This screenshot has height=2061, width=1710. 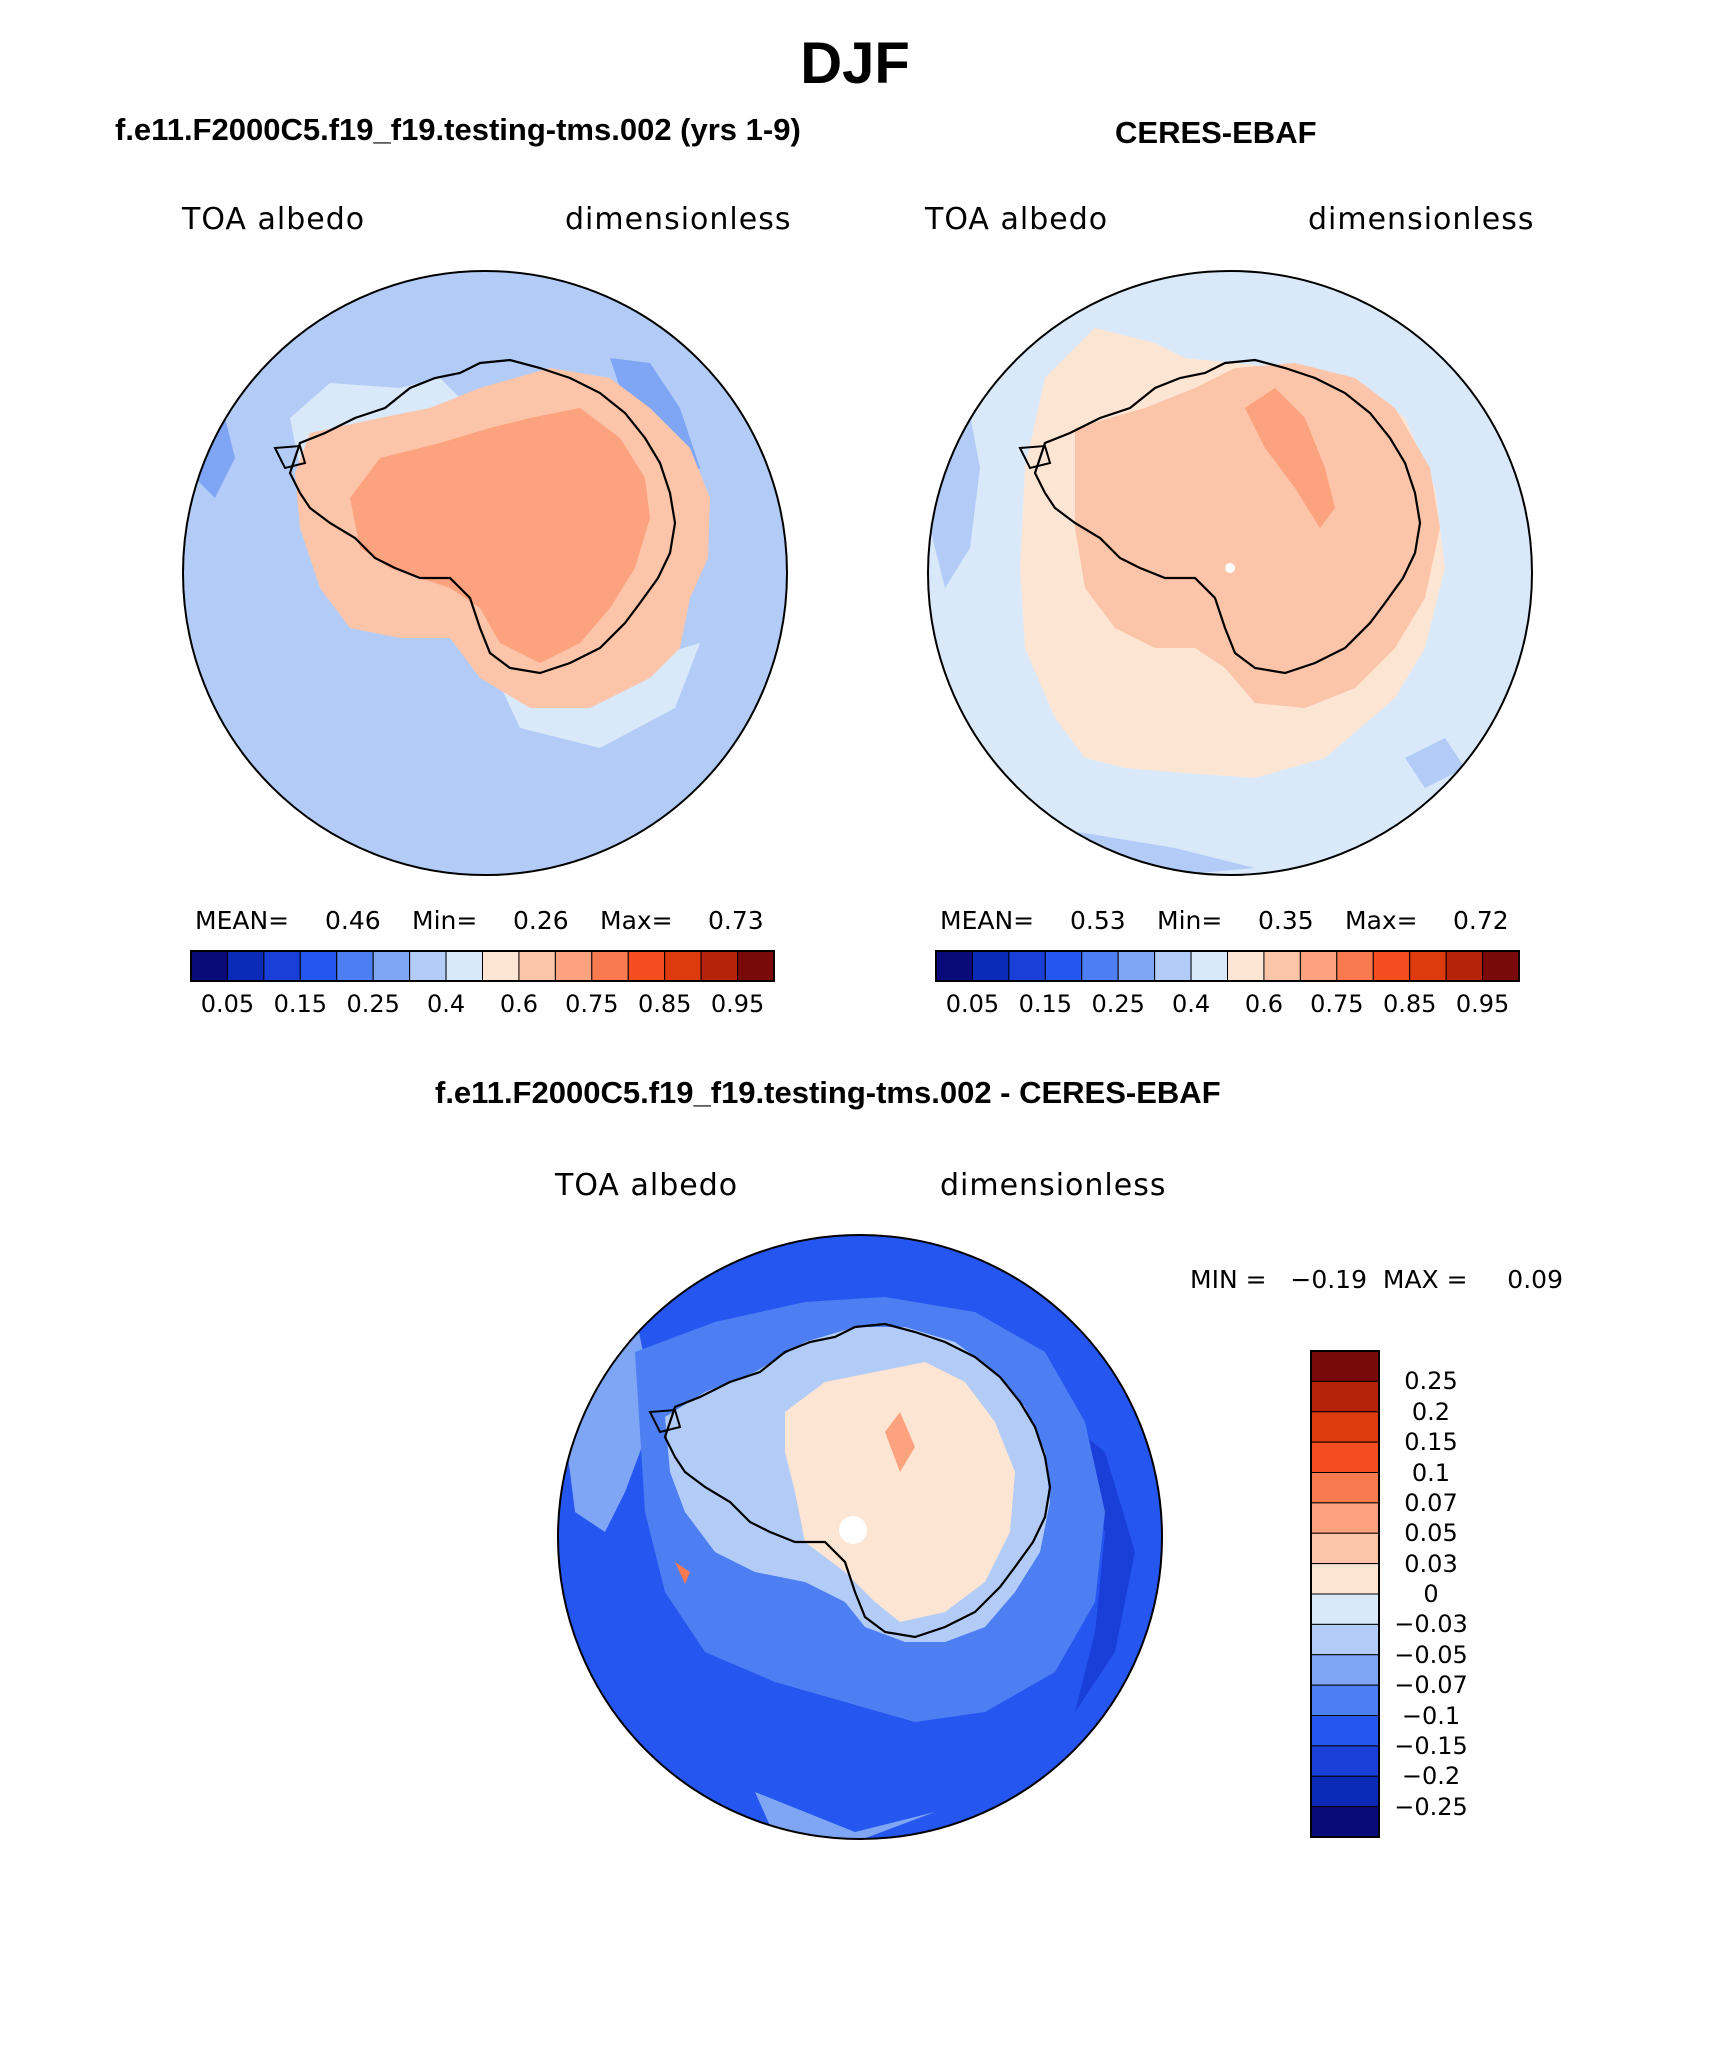 What do you see at coordinates (1227, 1007) in the screenshot?
I see `obs-colorbar-ticks: 0.05 0.15 0.25 0.4 0.6 0.75 0.85 0.95` at bounding box center [1227, 1007].